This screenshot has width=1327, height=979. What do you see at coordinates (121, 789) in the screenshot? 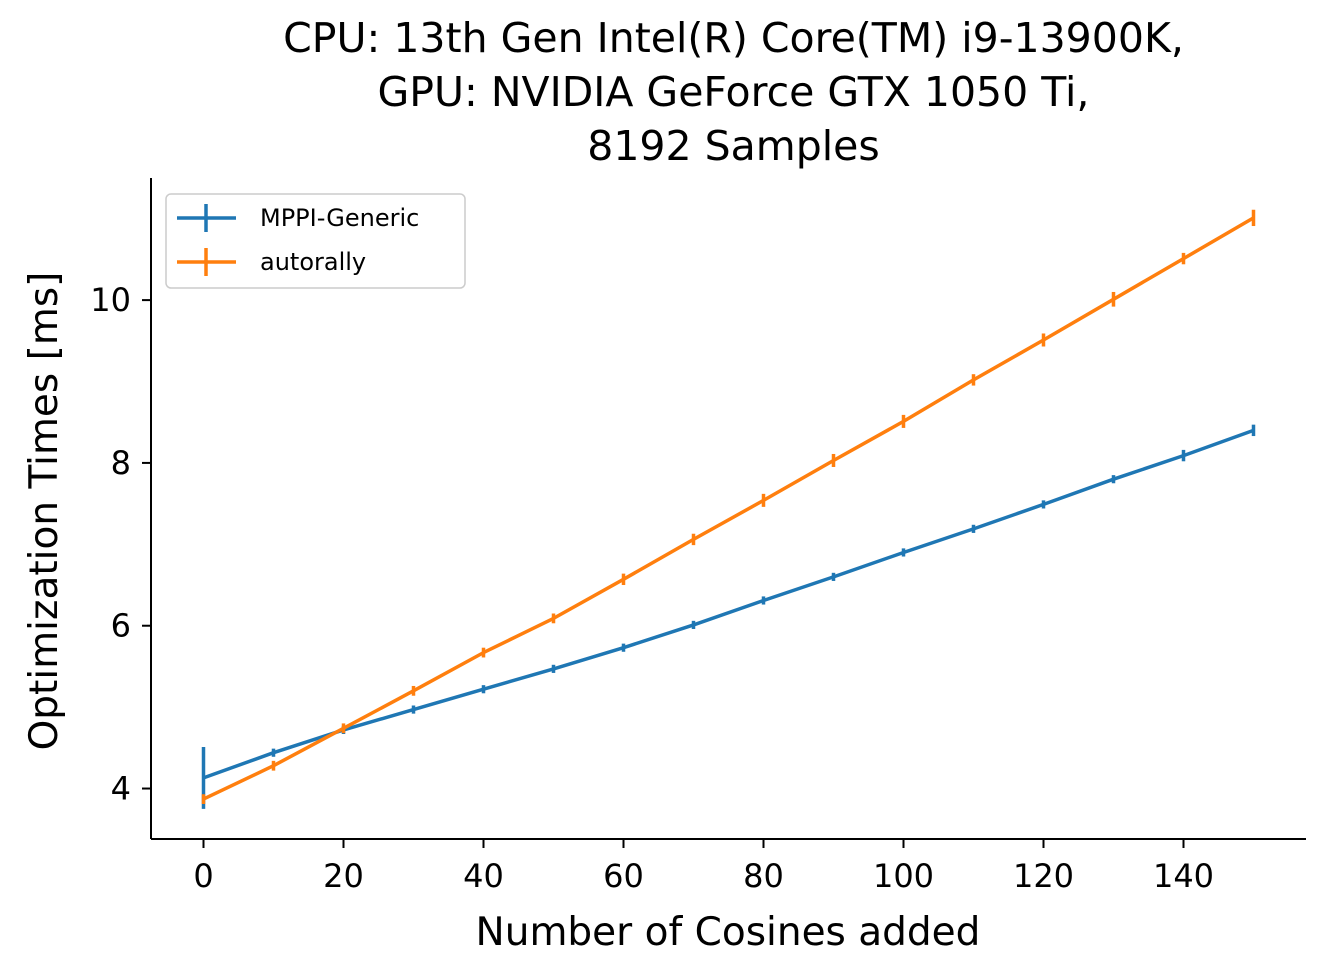
I see `y-tick-label: 4` at bounding box center [121, 789].